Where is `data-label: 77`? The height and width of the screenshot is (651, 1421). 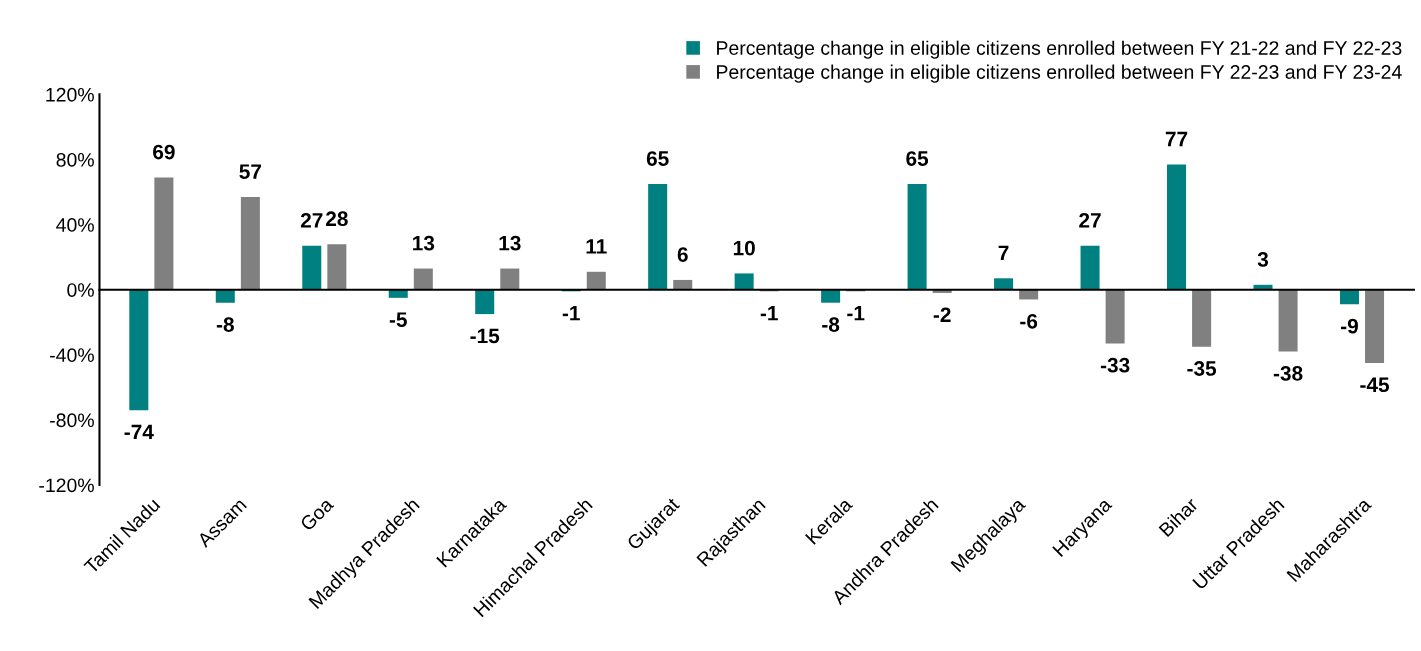
data-label: 77 is located at coordinates (1176, 139).